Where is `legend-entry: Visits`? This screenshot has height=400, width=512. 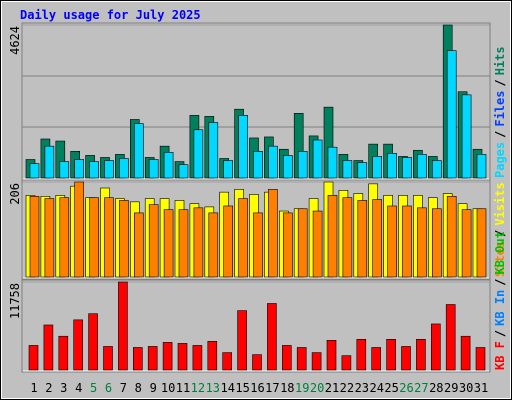
legend-entry: Visits is located at coordinates (500, 203).